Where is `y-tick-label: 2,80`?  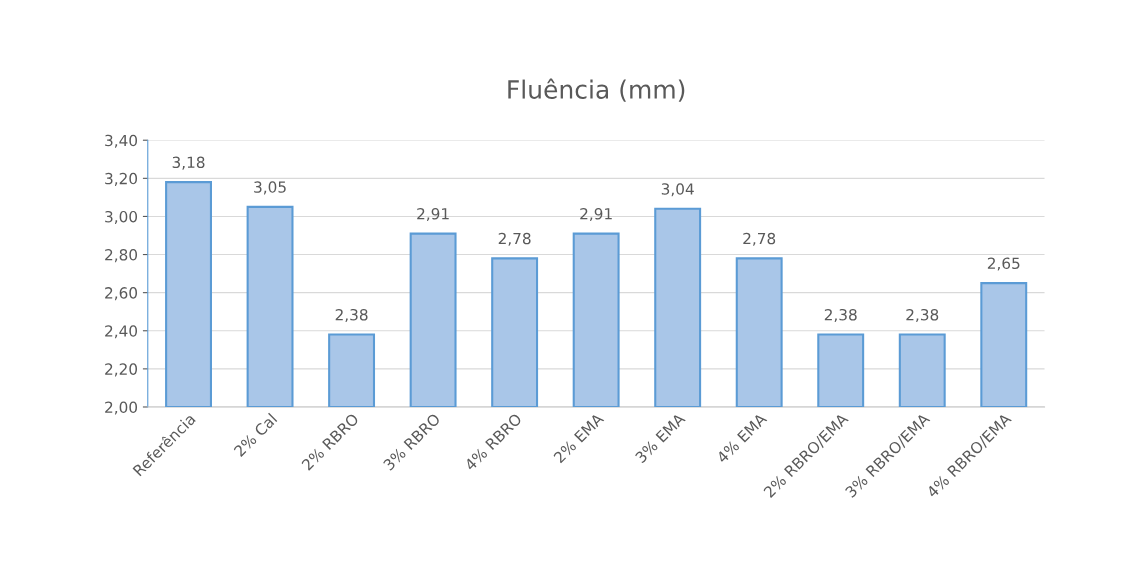
y-tick-label: 2,80 is located at coordinates (121, 256).